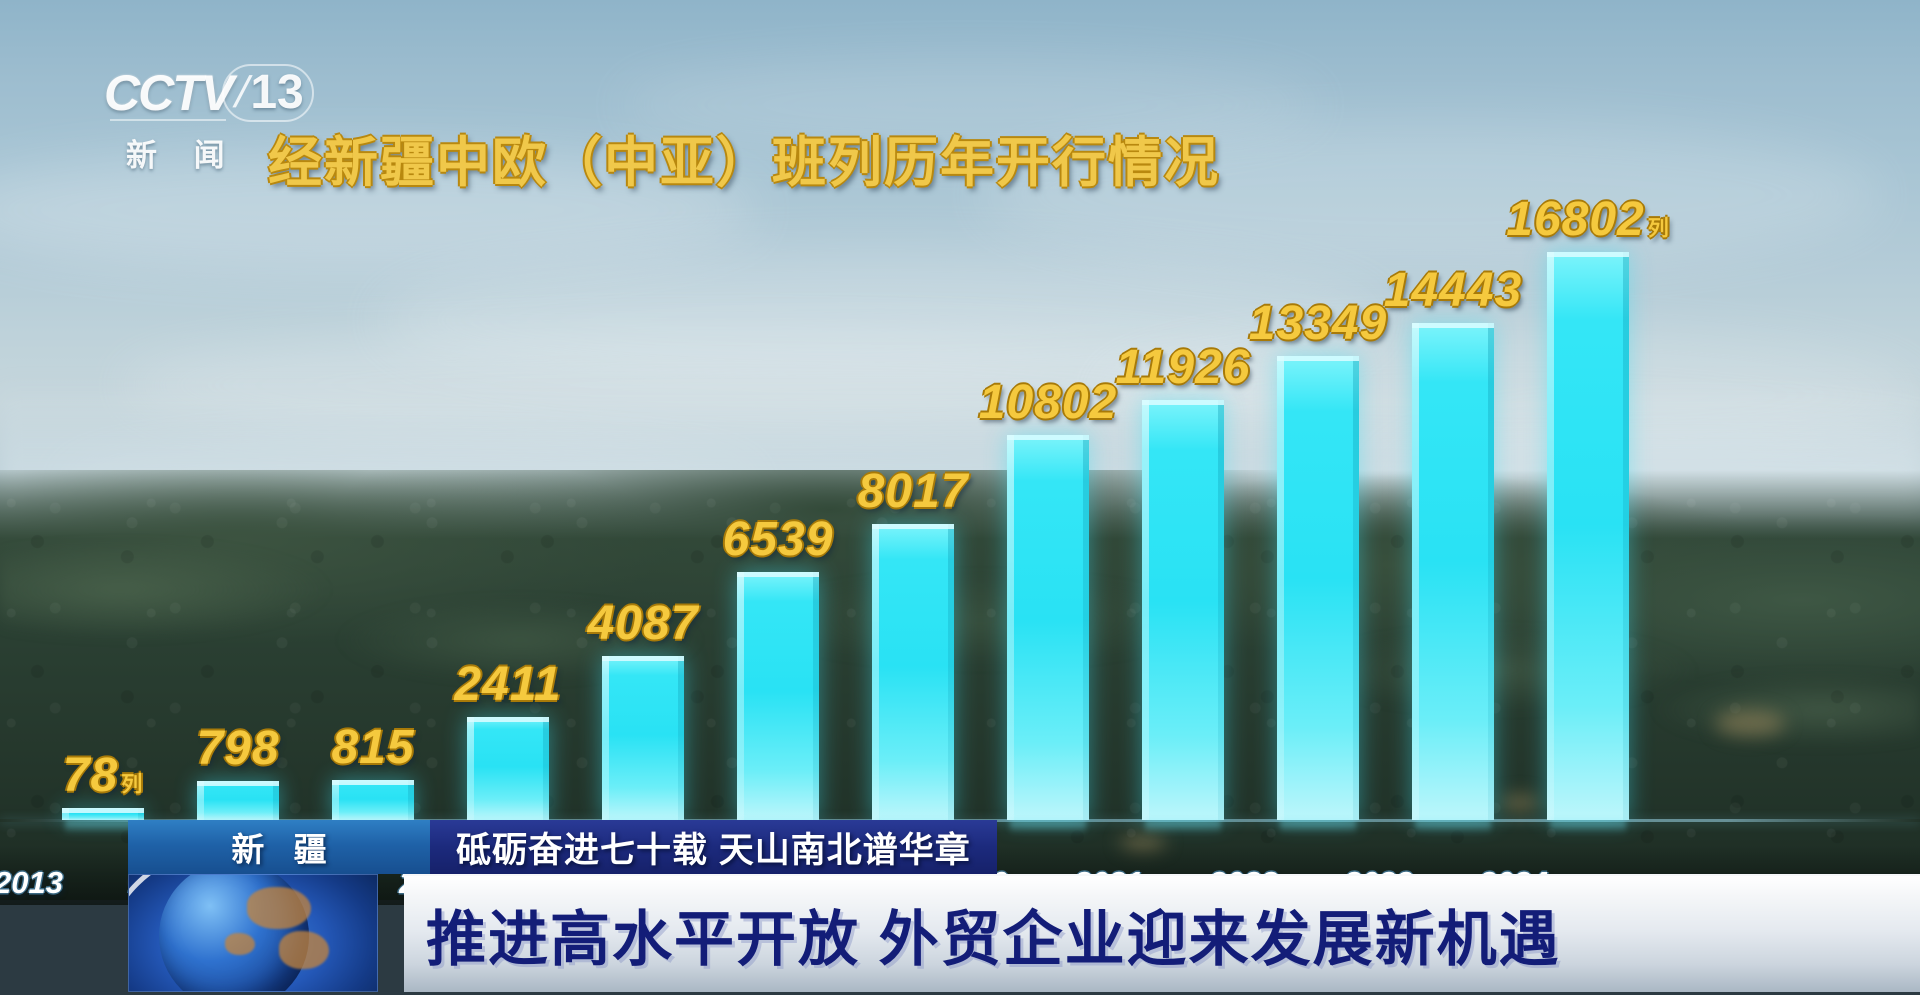 The width and height of the screenshot is (1920, 995). What do you see at coordinates (169, 93) in the screenshot?
I see `cctv-wordmark: CCTV` at bounding box center [169, 93].